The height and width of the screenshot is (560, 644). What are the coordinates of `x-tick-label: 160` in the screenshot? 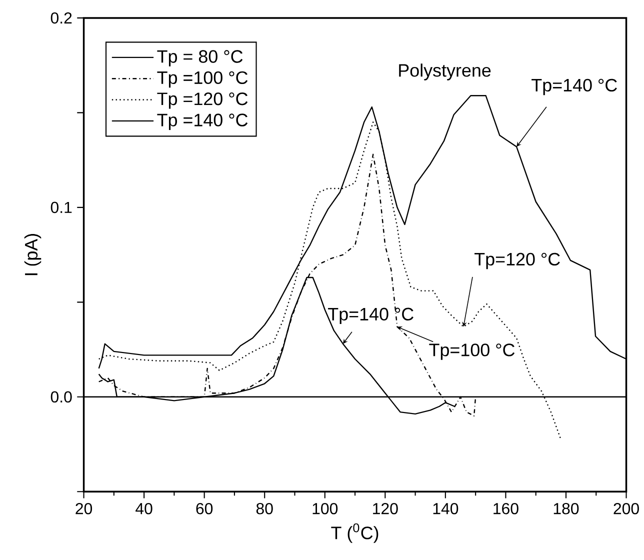 It's located at (506, 508).